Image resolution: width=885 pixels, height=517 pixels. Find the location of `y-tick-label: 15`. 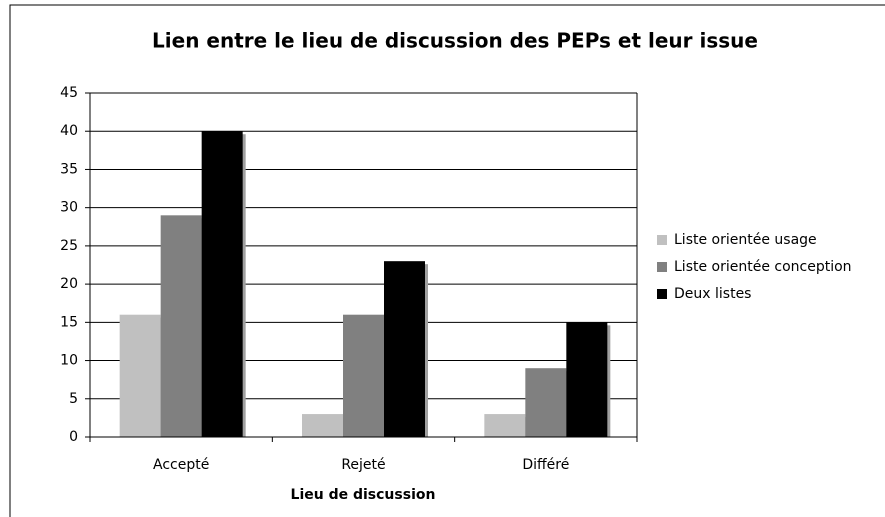

y-tick-label: 15 is located at coordinates (69, 322).